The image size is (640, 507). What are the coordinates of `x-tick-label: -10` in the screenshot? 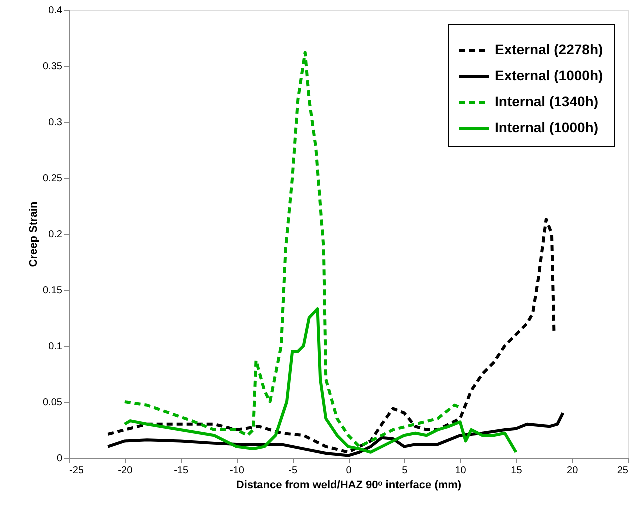 It's located at (237, 471).